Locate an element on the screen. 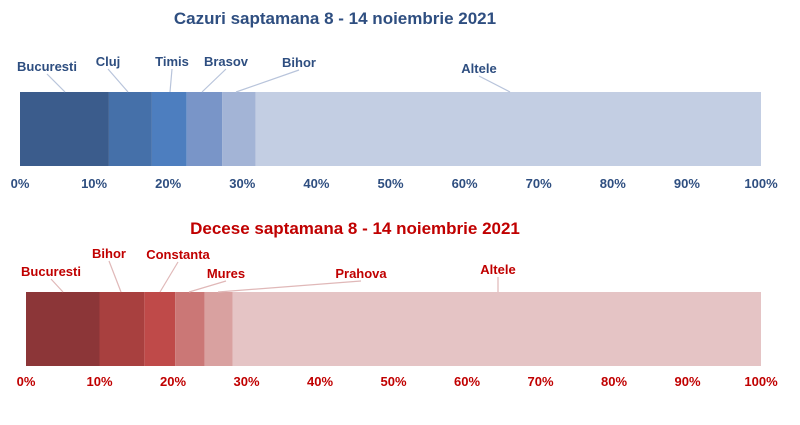 This screenshot has width=800, height=425. chart-title: Cazuri saptamana 8 - 14 noiembrie 2021 is located at coordinates (335, 18).